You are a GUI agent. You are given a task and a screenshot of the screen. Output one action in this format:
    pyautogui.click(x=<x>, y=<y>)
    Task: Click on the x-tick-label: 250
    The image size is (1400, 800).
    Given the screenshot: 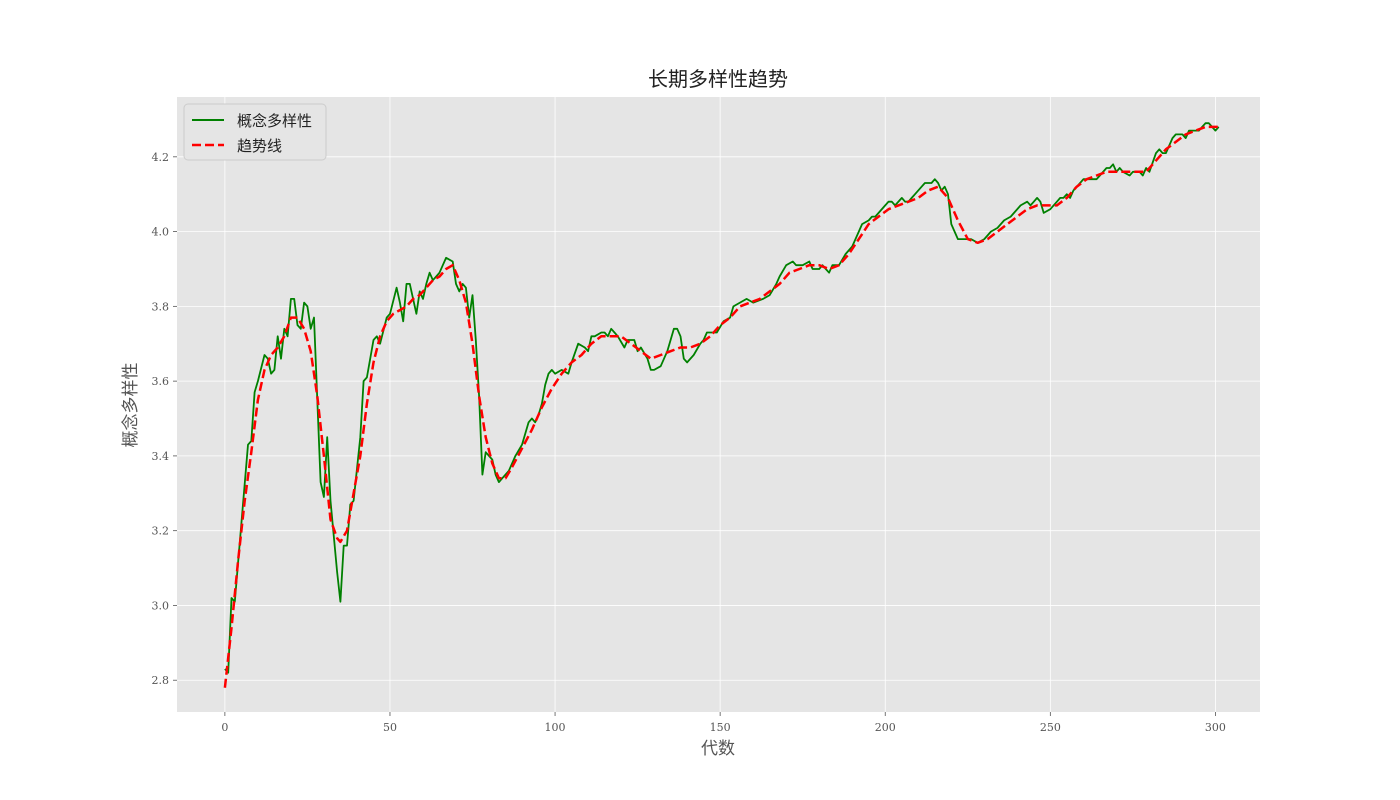 What is the action you would take?
    pyautogui.click(x=1050, y=727)
    